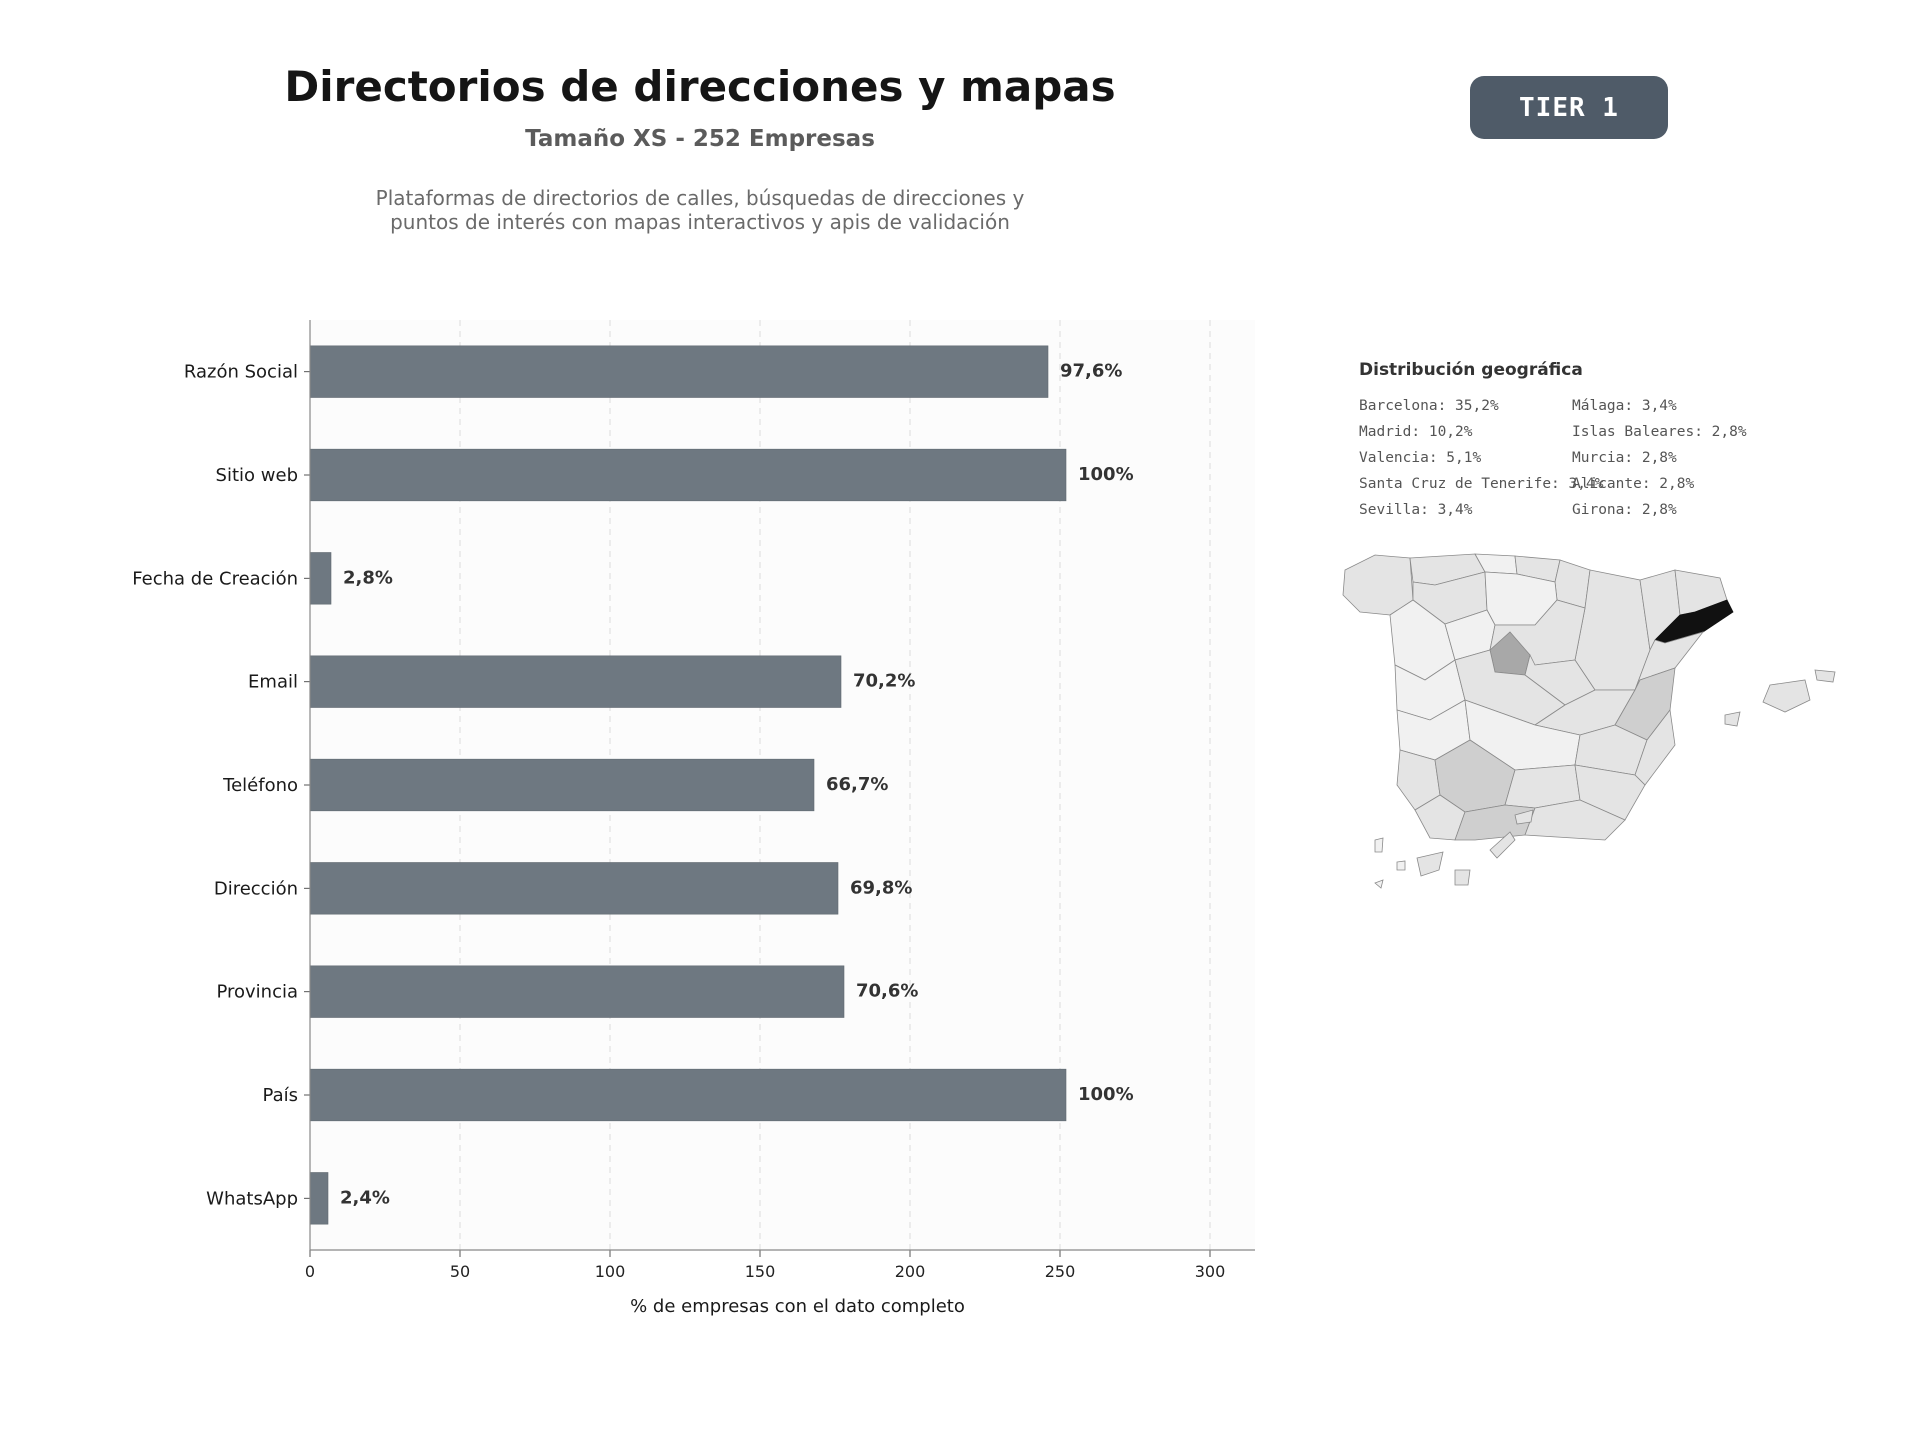  I want to click on region-jaen, so click(1542, 786).